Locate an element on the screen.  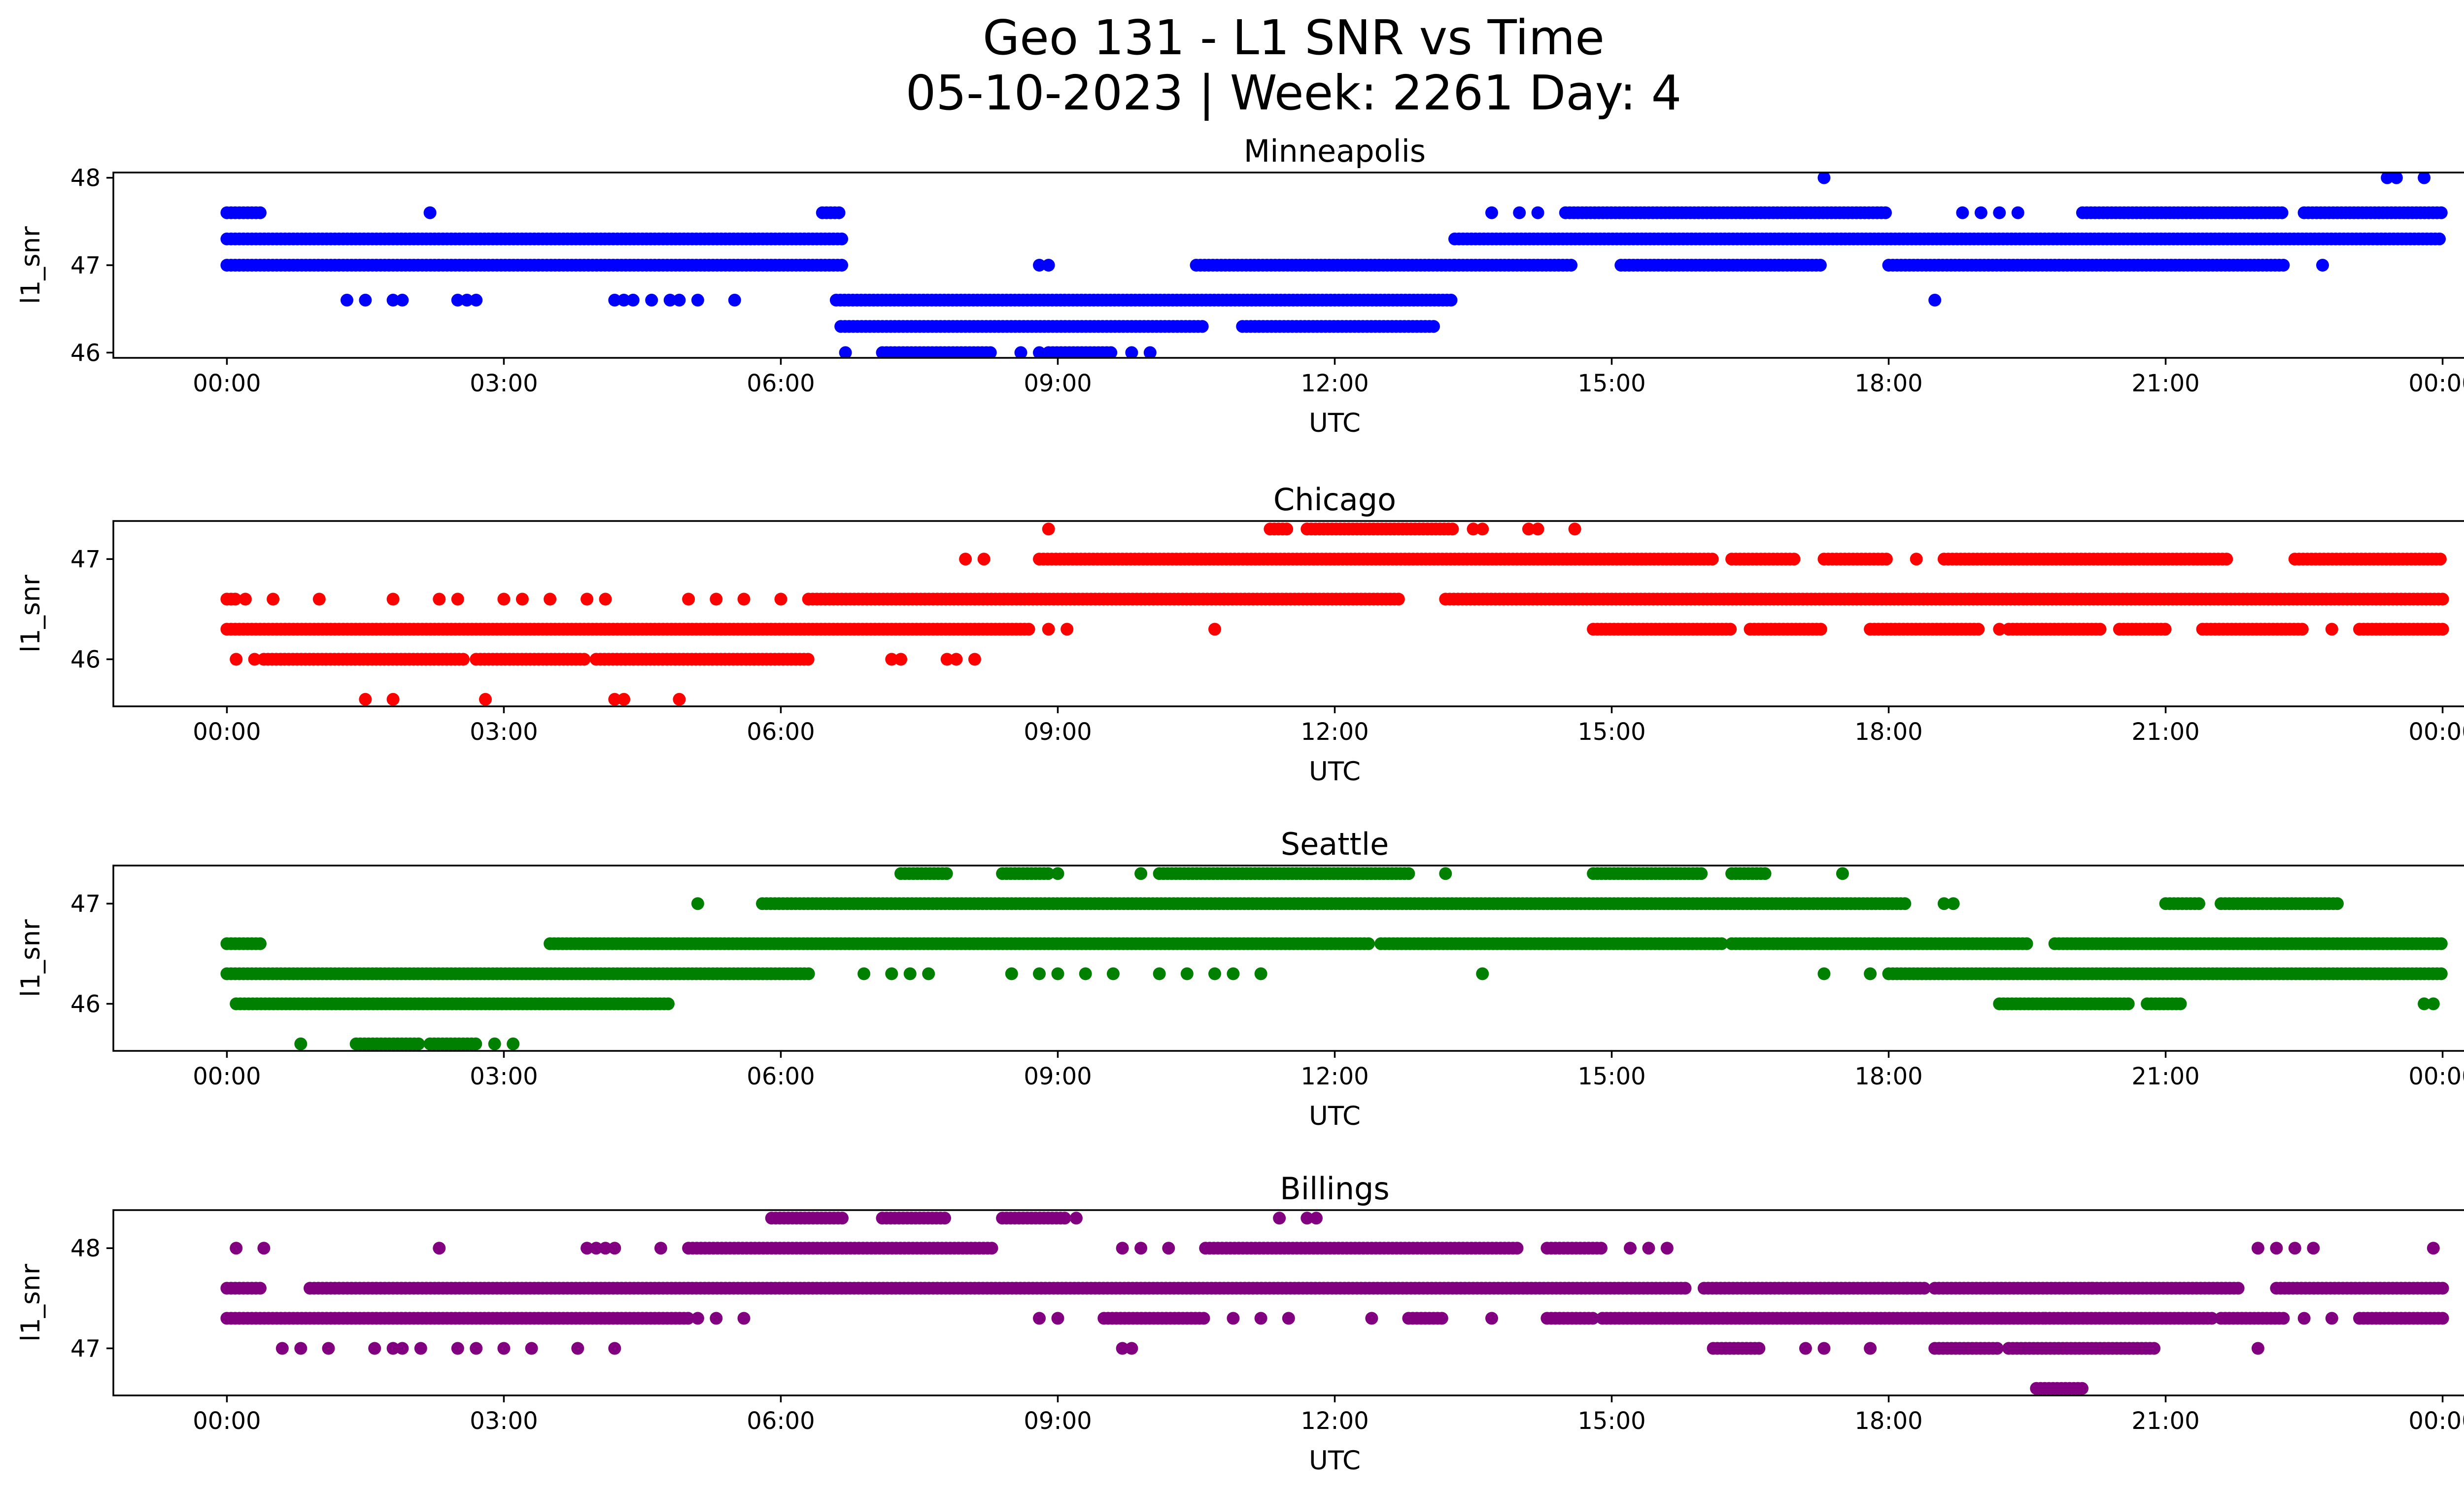
axes-frame is located at coordinates (1288, 613).